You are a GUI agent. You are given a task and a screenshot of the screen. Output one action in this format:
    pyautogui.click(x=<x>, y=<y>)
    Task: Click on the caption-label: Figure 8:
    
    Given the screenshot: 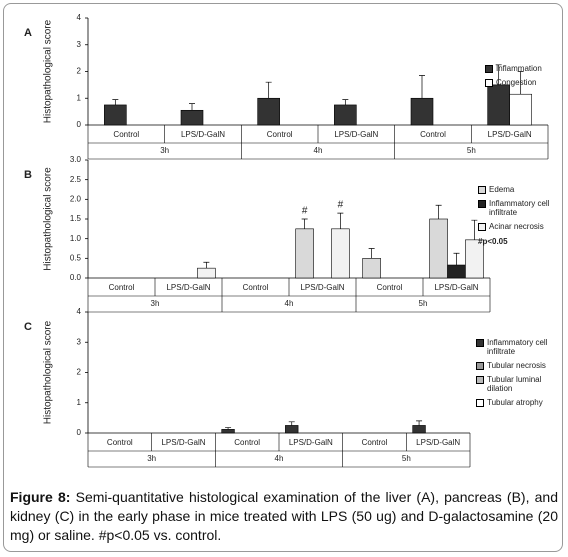 What is the action you would take?
    pyautogui.click(x=40, y=497)
    